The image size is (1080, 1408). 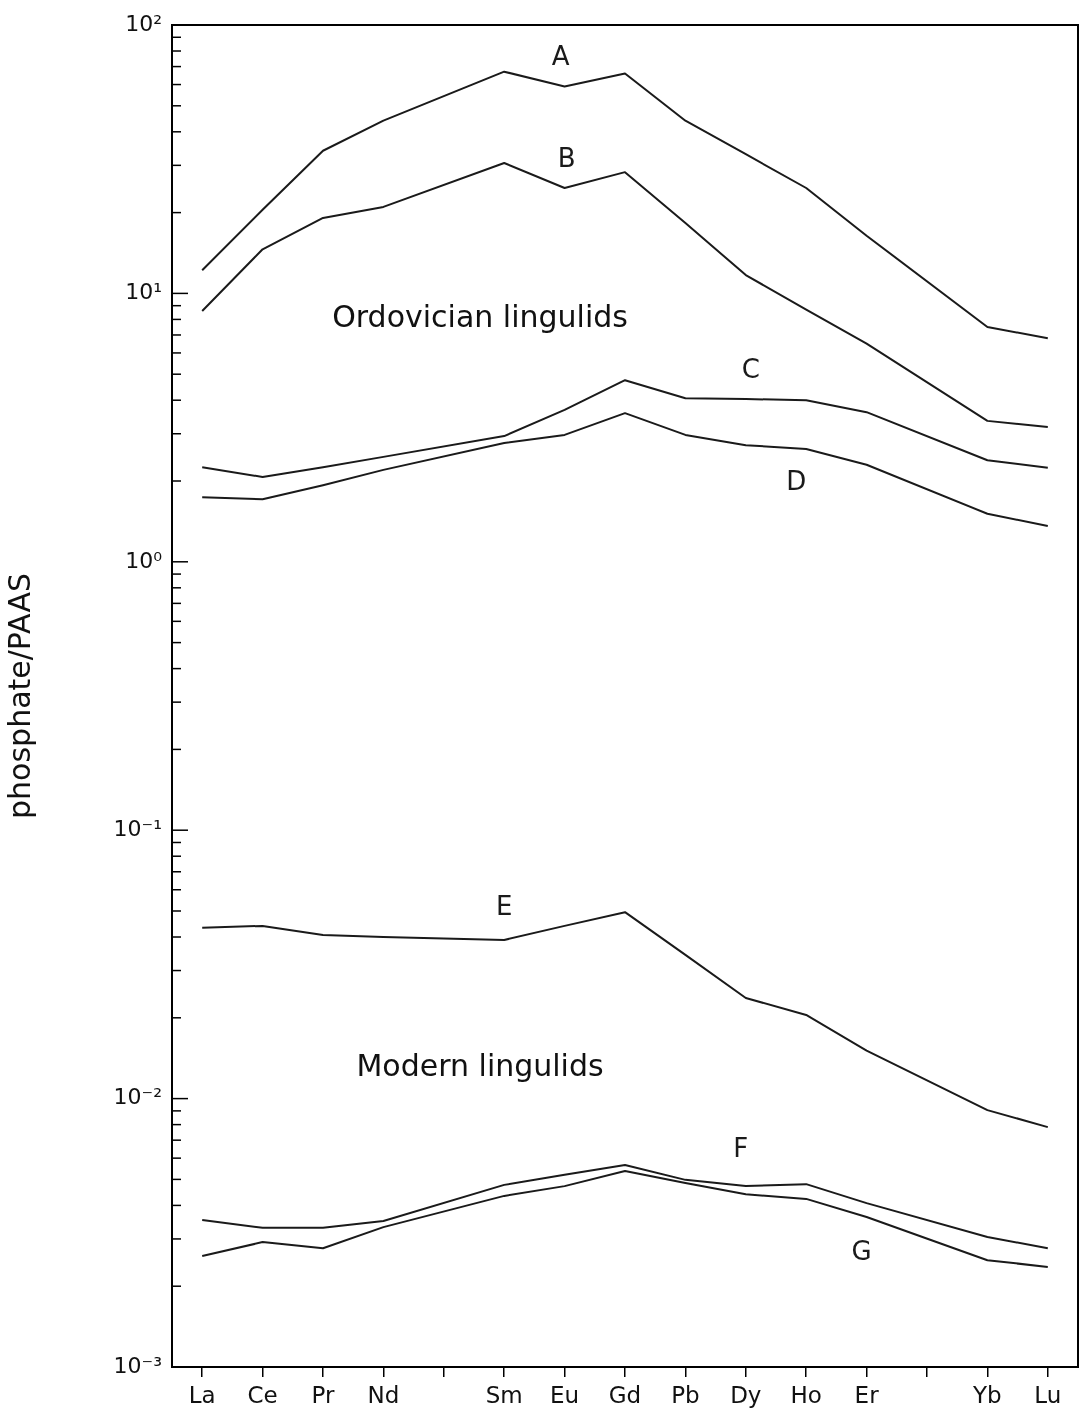 What do you see at coordinates (1048, 1394) in the screenshot?
I see `x-tick-label: Lu` at bounding box center [1048, 1394].